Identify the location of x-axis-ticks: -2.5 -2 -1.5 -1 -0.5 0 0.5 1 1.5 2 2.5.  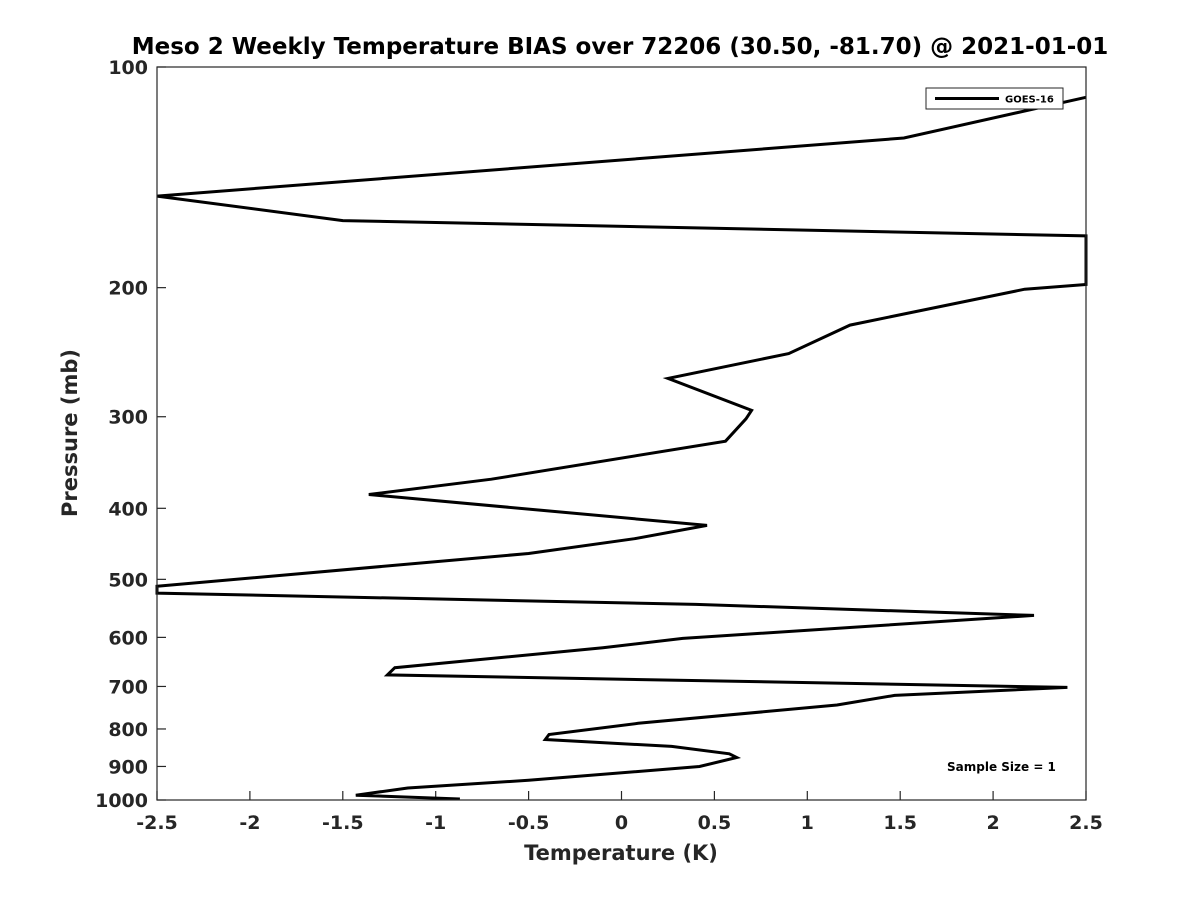
(619, 812).